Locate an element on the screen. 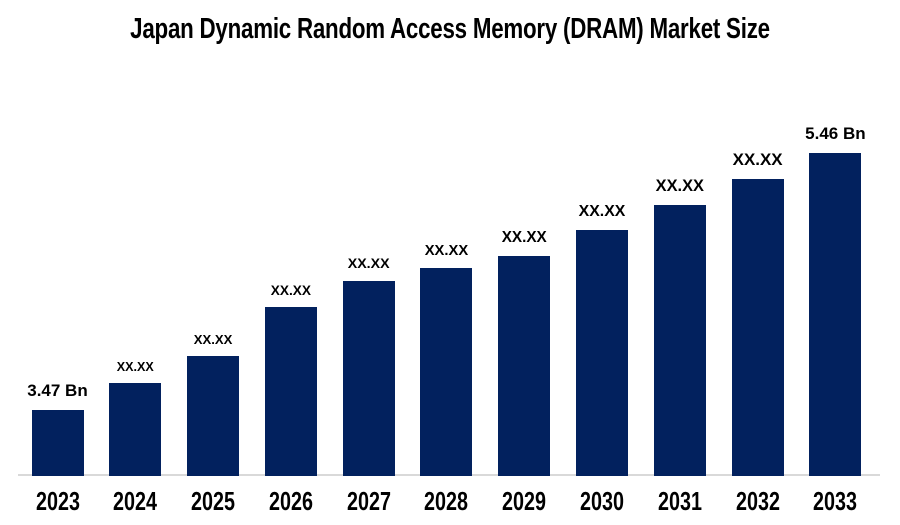 The image size is (900, 525). x-axis-label-2032: 2032 is located at coordinates (757, 501).